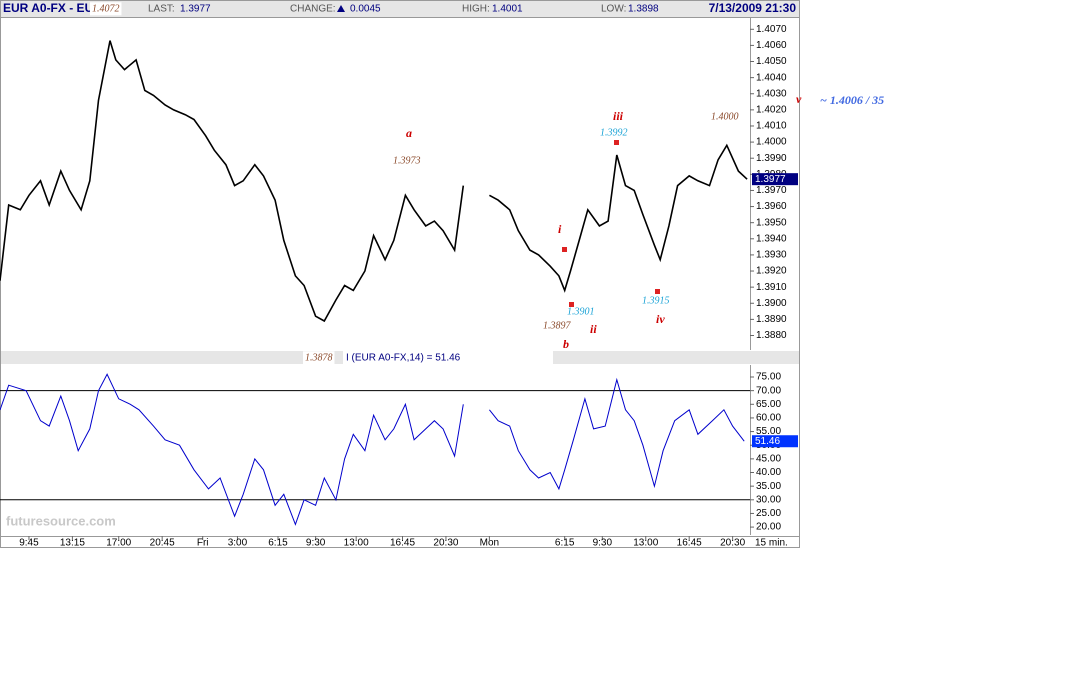 The height and width of the screenshot is (695, 1083). What do you see at coordinates (771, 126) in the screenshot?
I see `y-tick-label: 1.4010` at bounding box center [771, 126].